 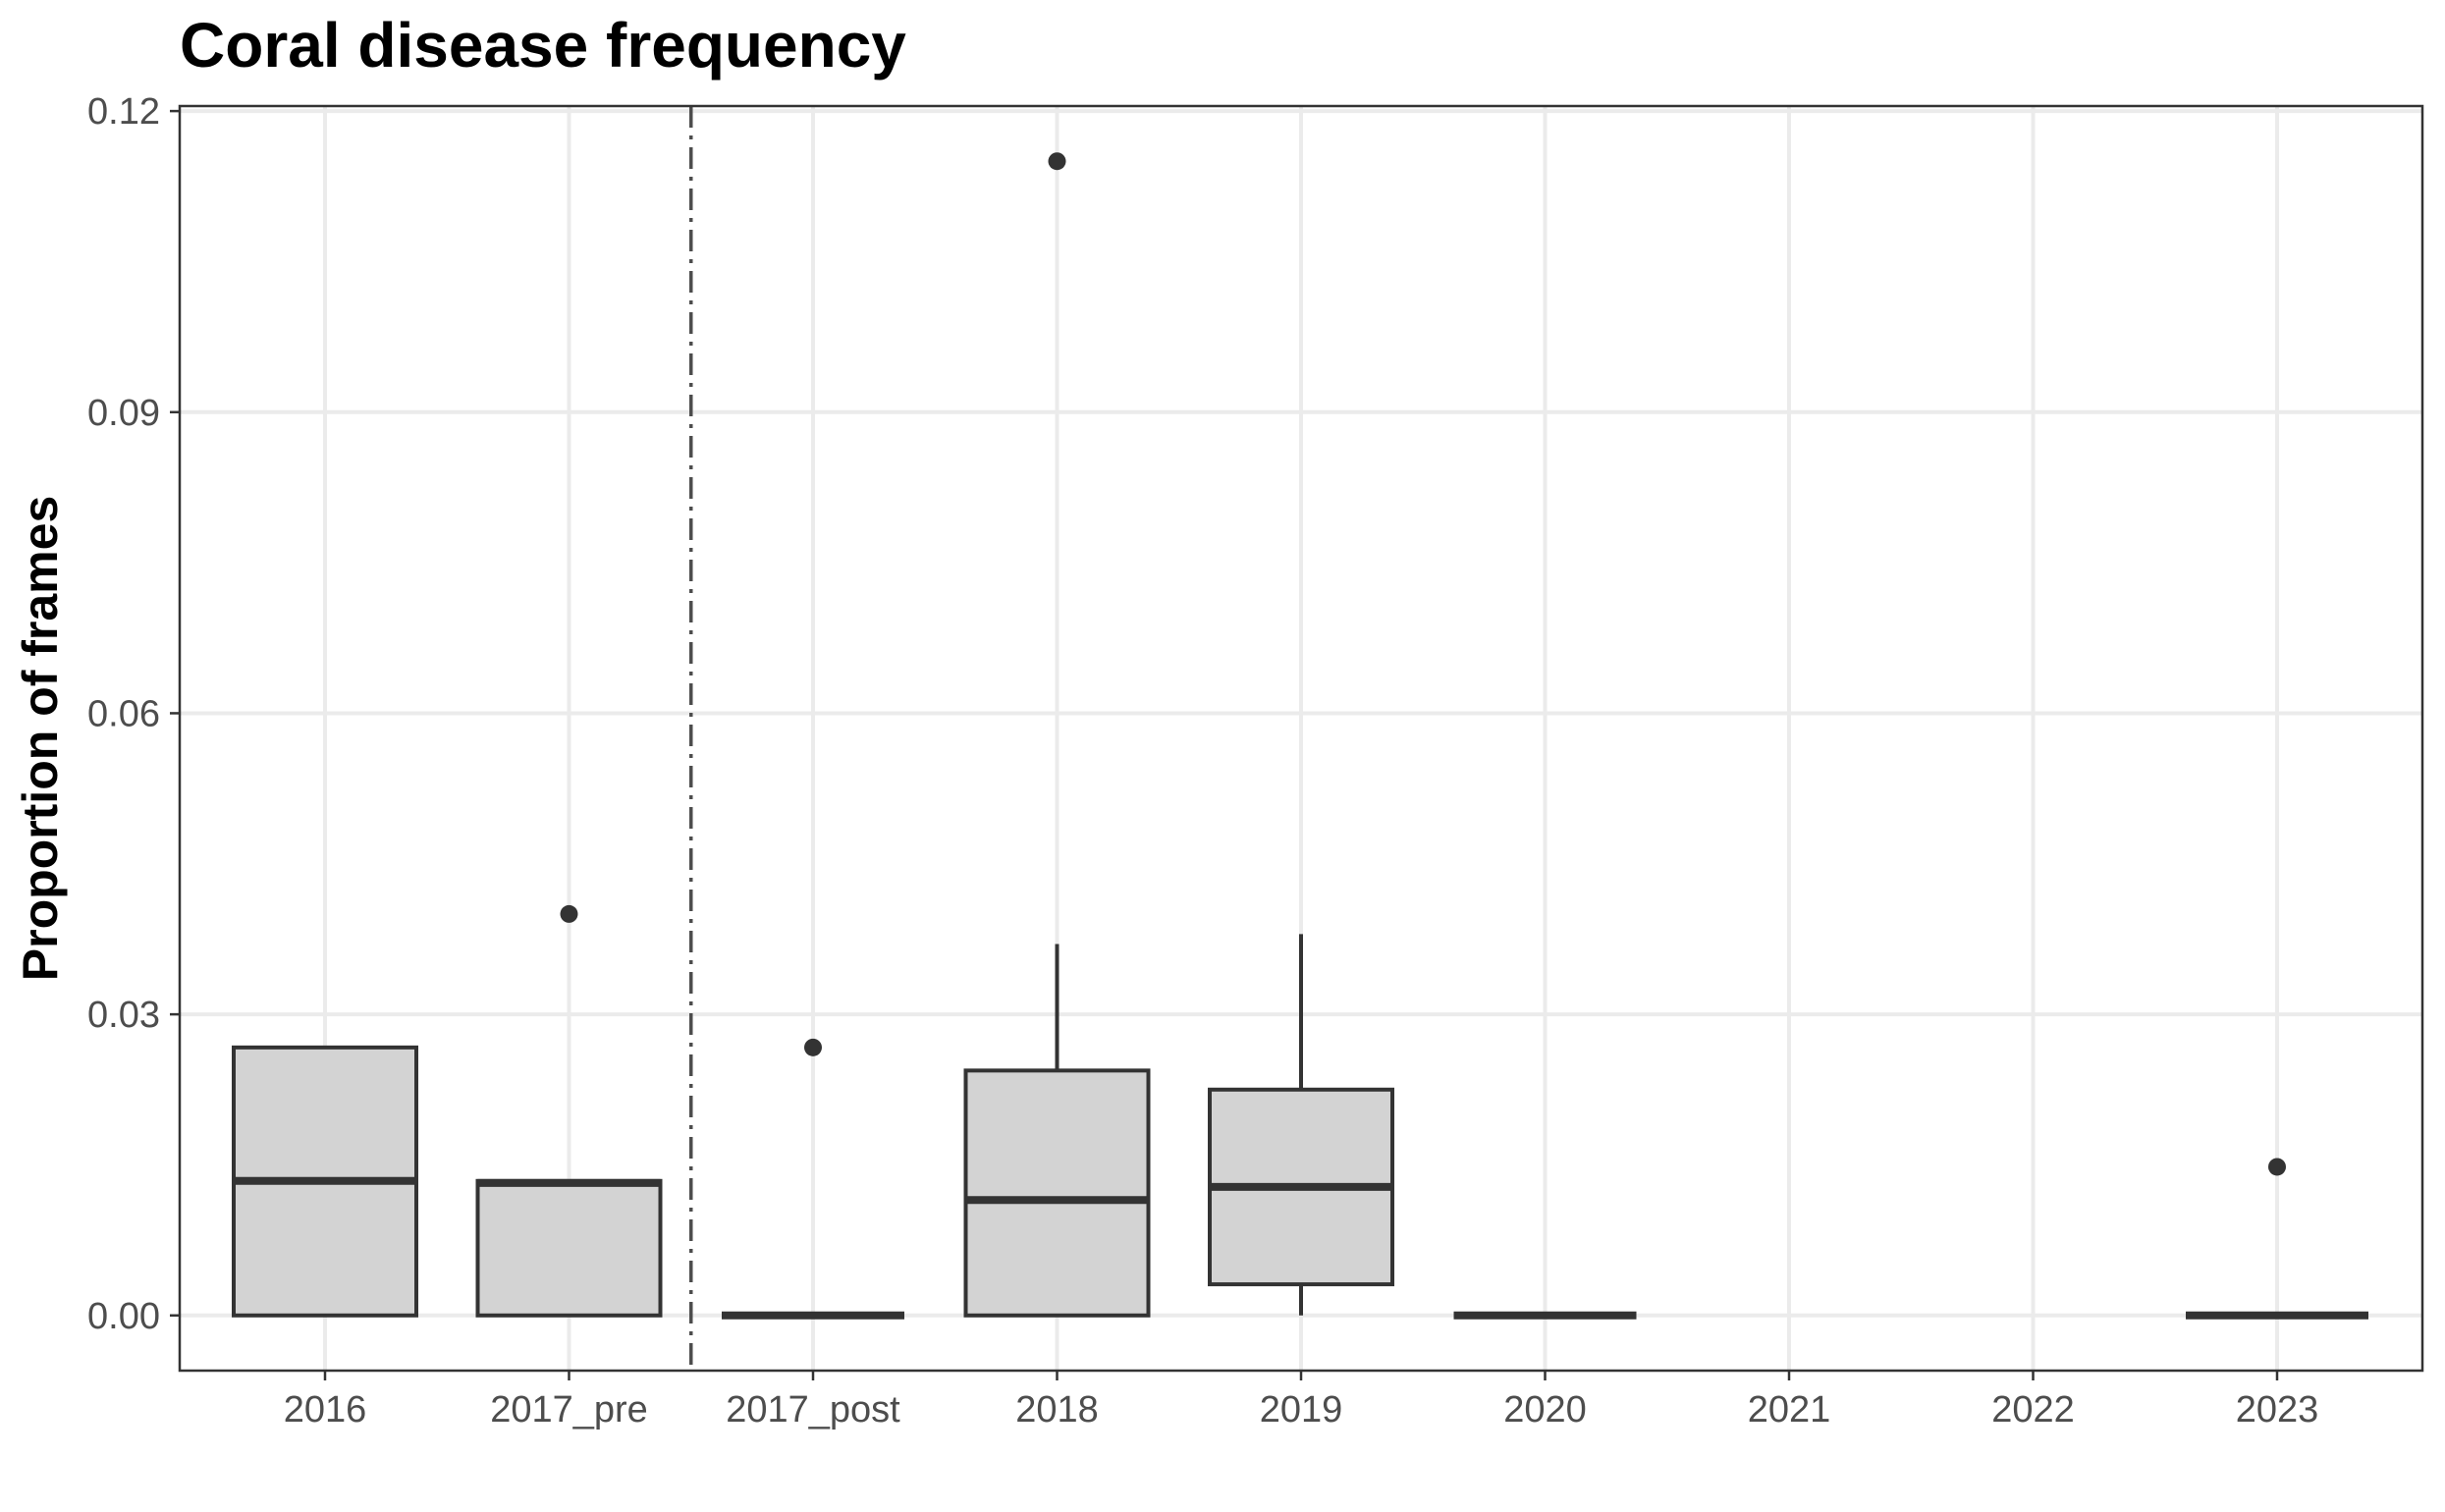 What do you see at coordinates (1789, 1410) in the screenshot?
I see `x-tick-label: 2021` at bounding box center [1789, 1410].